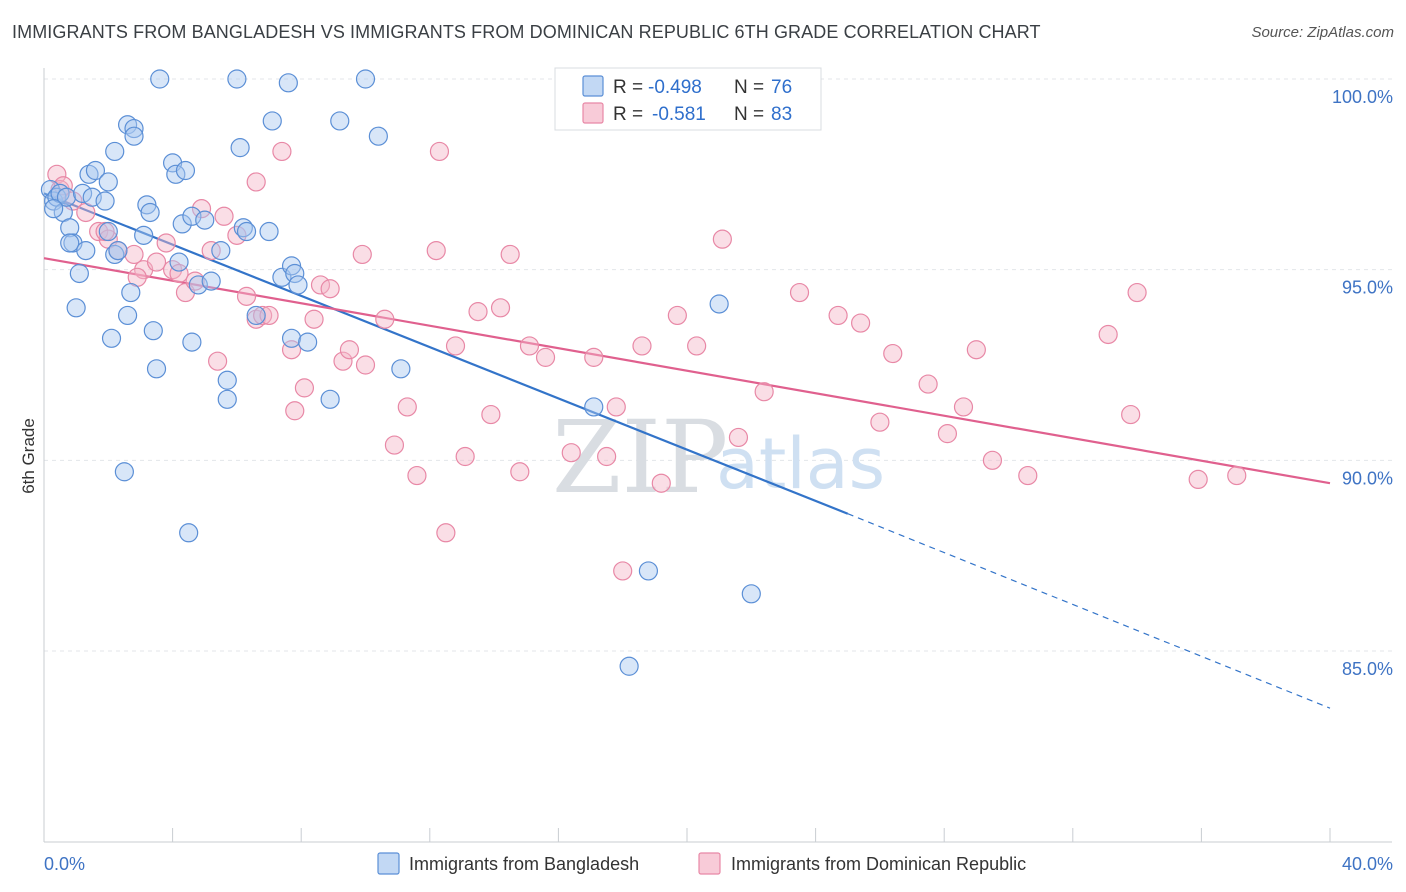  What do you see at coordinates (524, 864) in the screenshot?
I see `bottom-legend-label: Immigrants from Bangladesh` at bounding box center [524, 864].